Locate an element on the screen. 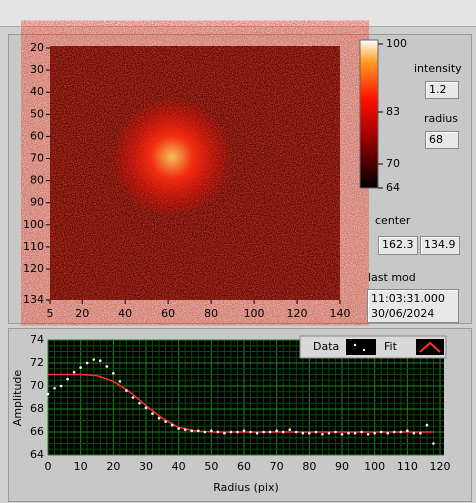  x-tick-label: 90 is located at coordinates (342, 466).